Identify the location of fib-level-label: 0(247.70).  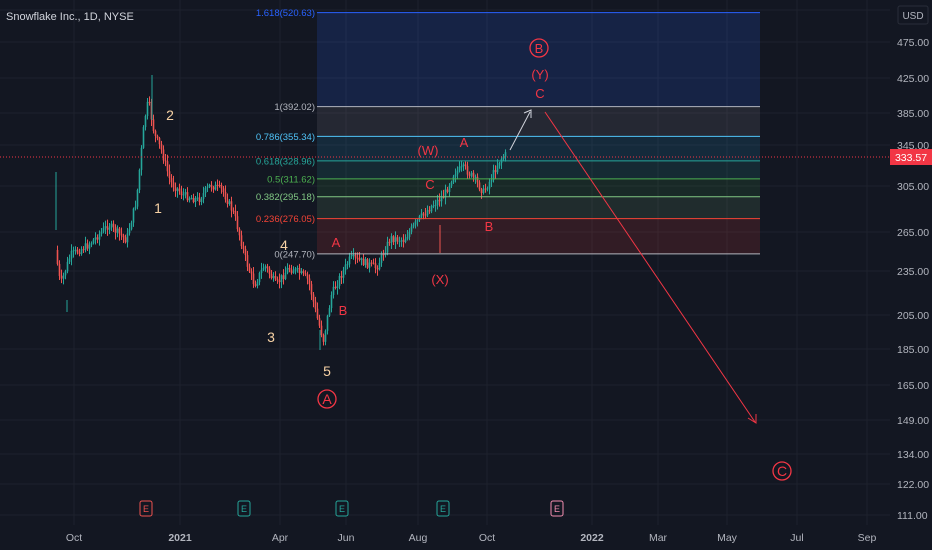
(294, 254).